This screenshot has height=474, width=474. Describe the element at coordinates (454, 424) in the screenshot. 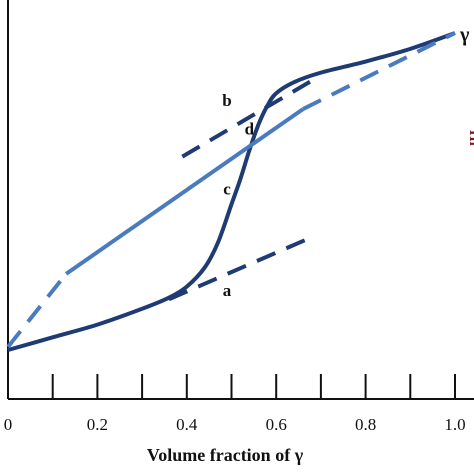

I see `x-tick-label: 1.0` at that location.